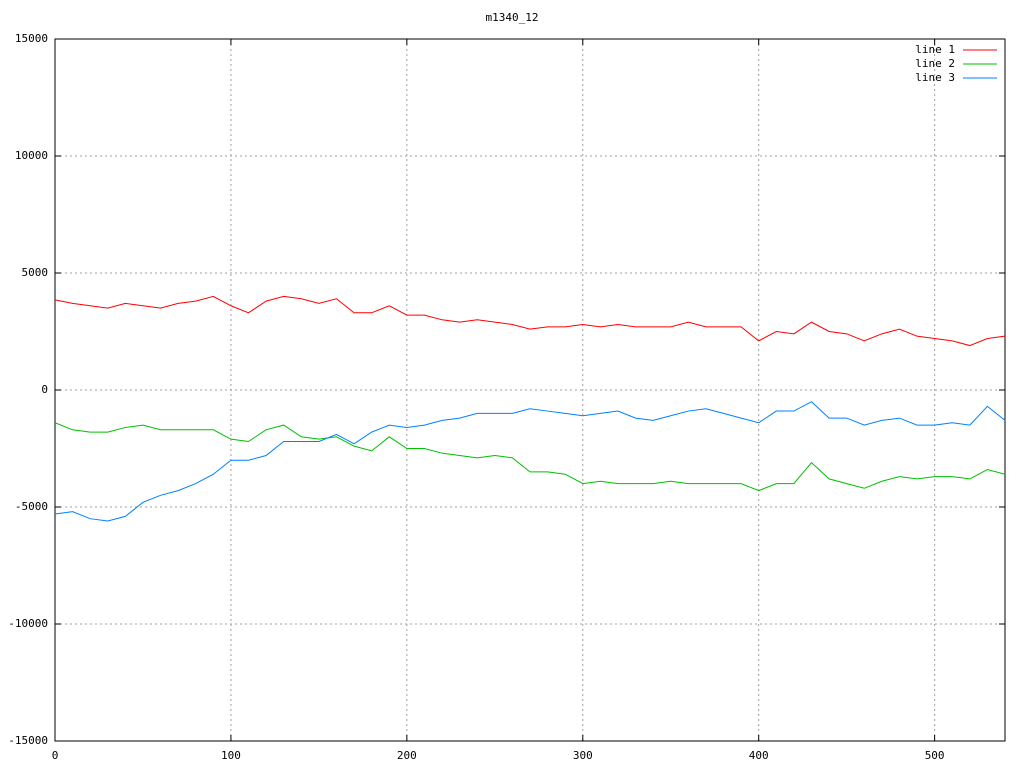 Image resolution: width=1024 pixels, height=768 pixels. I want to click on y-tick-label: 0, so click(44, 389).